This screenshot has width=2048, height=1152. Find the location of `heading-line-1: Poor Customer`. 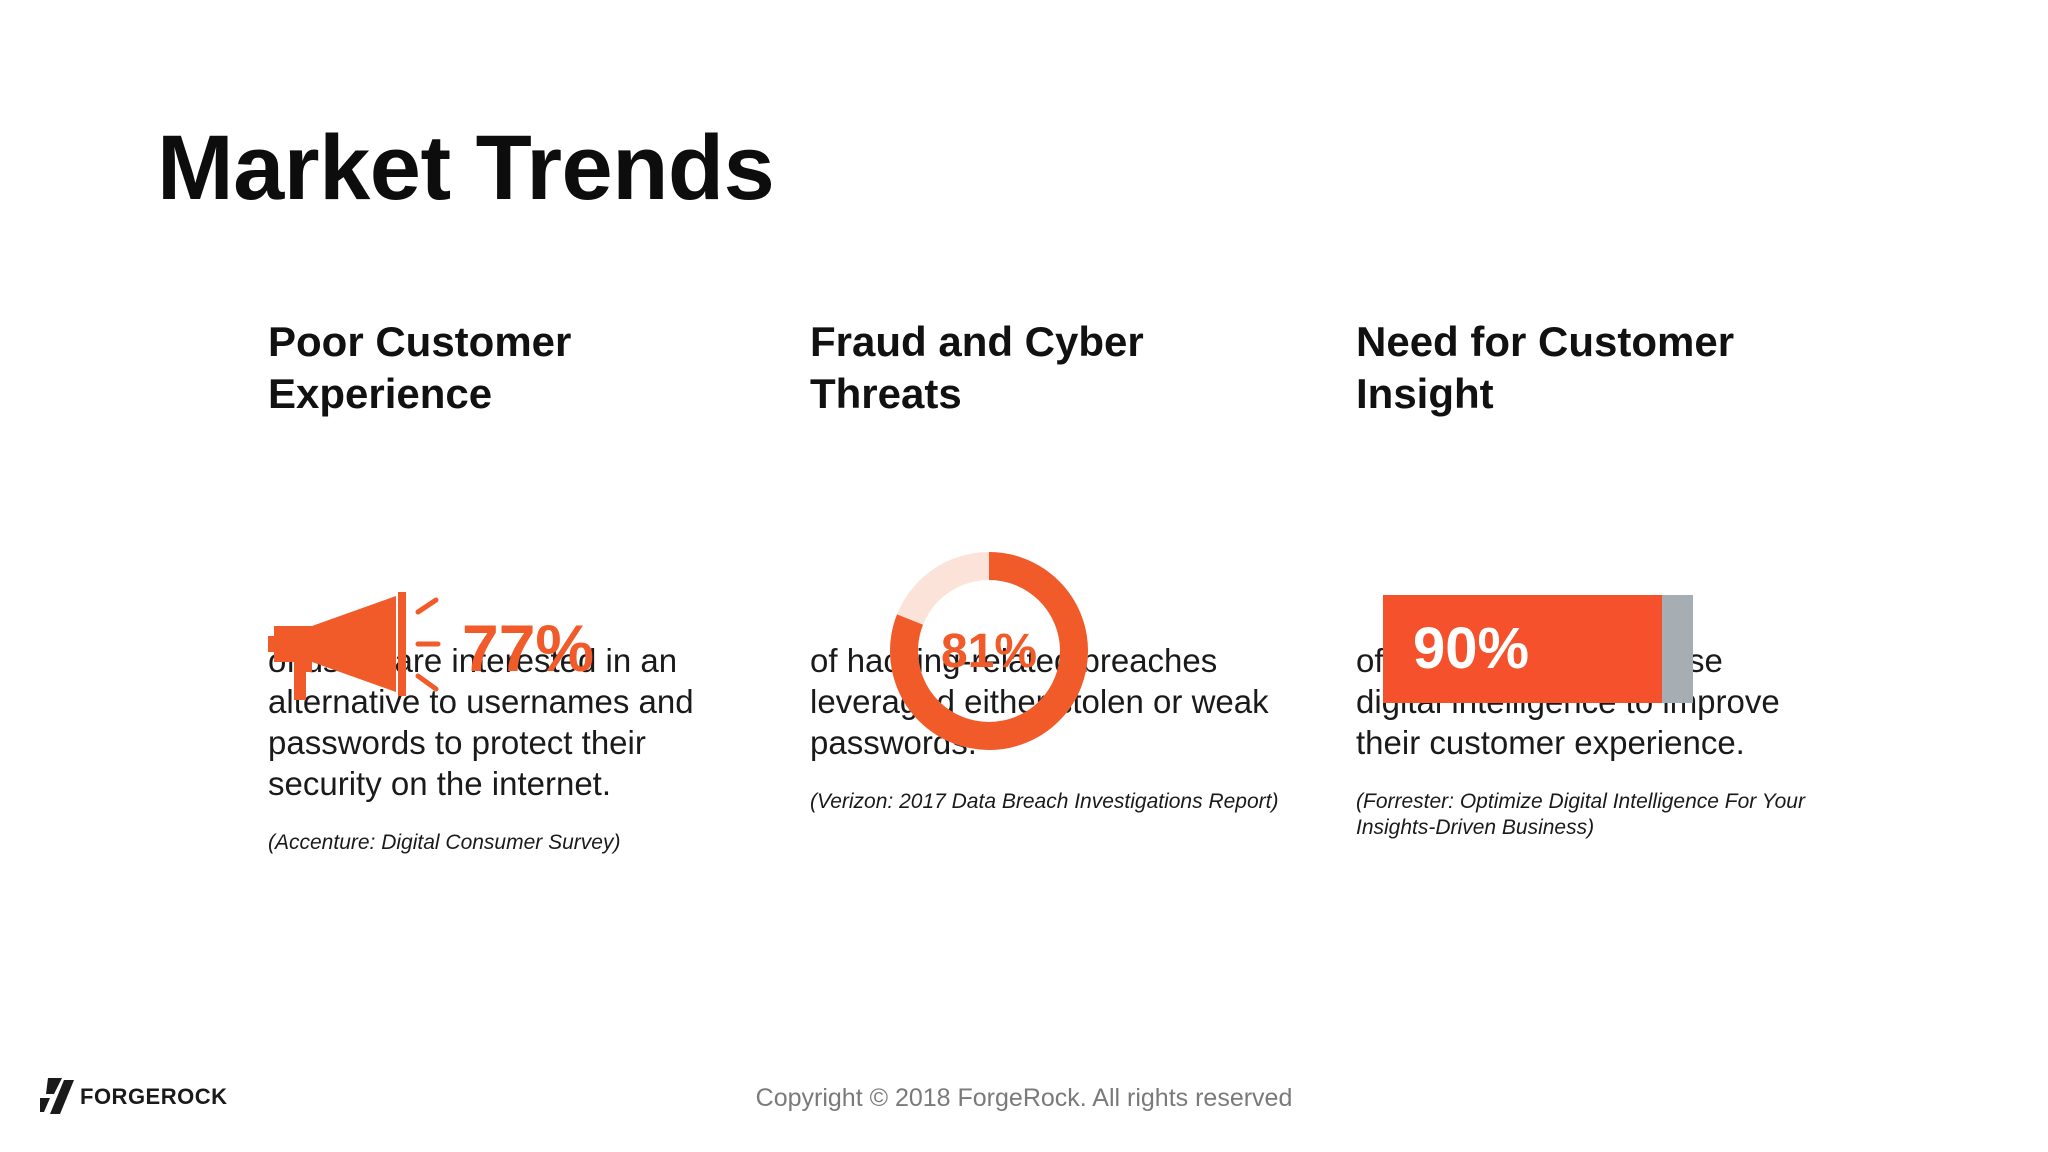

heading-line-1: Poor Customer is located at coordinates (420, 341).